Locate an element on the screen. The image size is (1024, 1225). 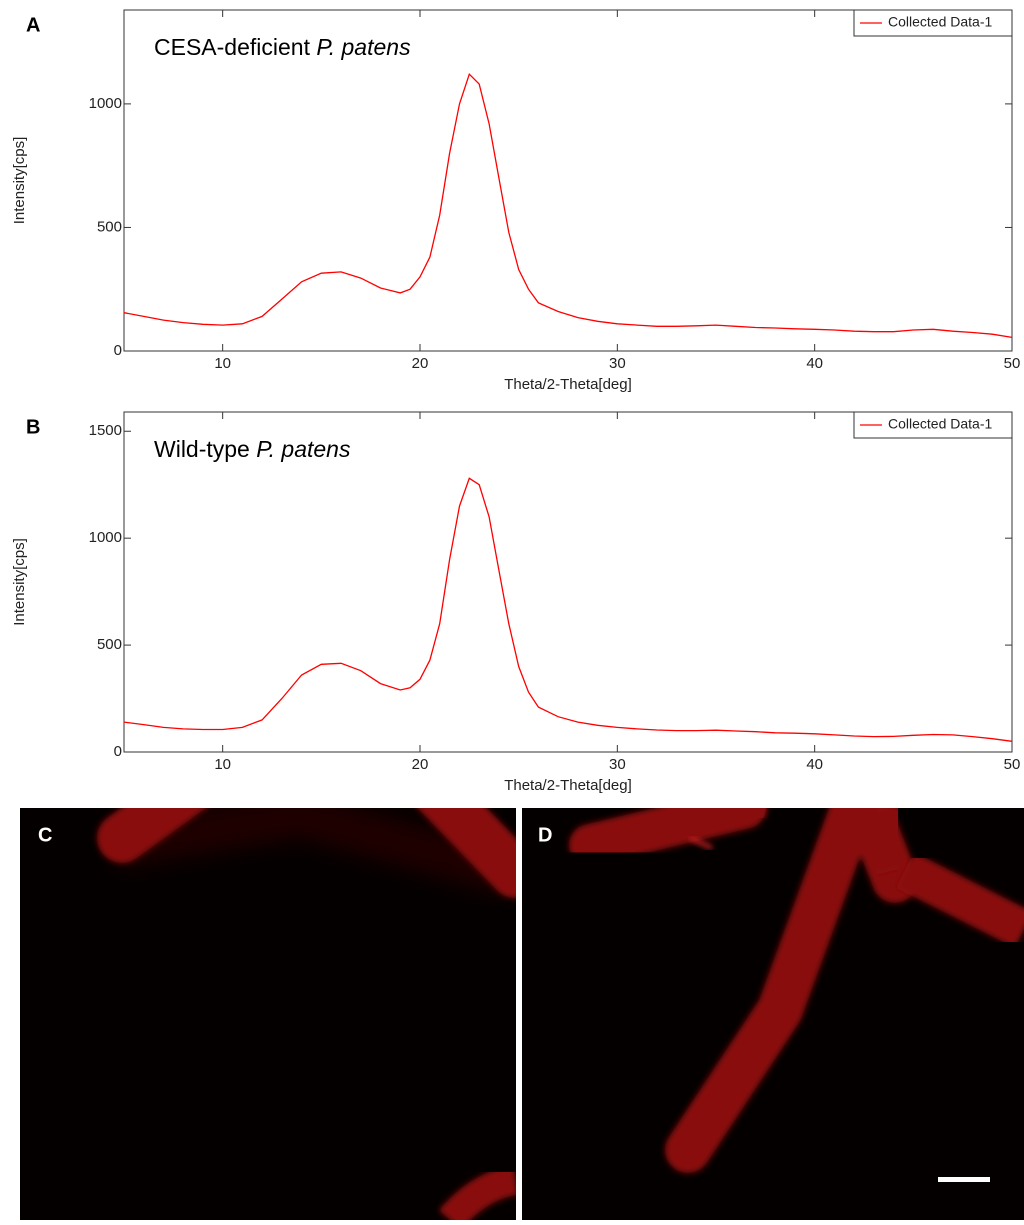
title-text: CESA-deficient is located at coordinates (232, 47).